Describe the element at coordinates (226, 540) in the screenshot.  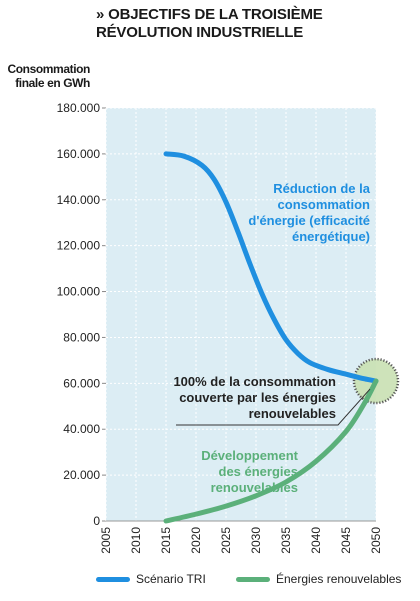
I see `x-tick-label: 2025` at that location.